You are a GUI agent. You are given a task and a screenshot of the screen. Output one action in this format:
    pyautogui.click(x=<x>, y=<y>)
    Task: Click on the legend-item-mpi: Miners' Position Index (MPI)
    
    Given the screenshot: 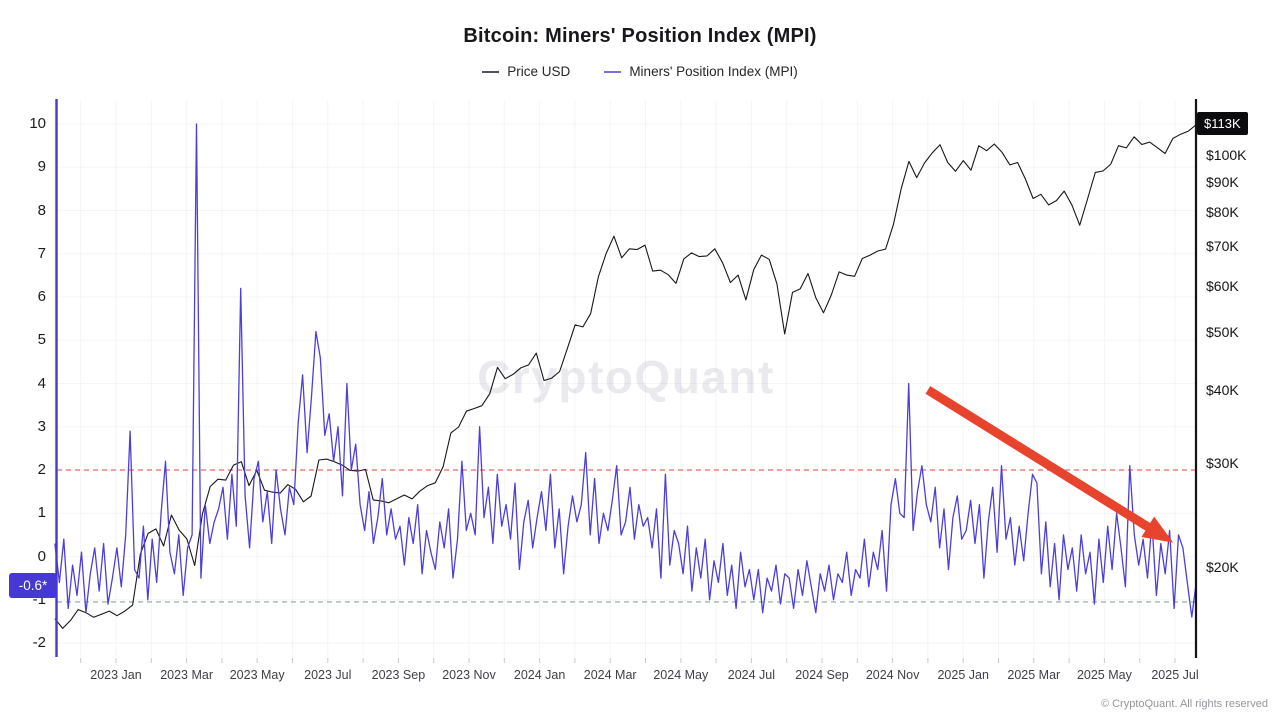 What is the action you would take?
    pyautogui.click(x=701, y=71)
    